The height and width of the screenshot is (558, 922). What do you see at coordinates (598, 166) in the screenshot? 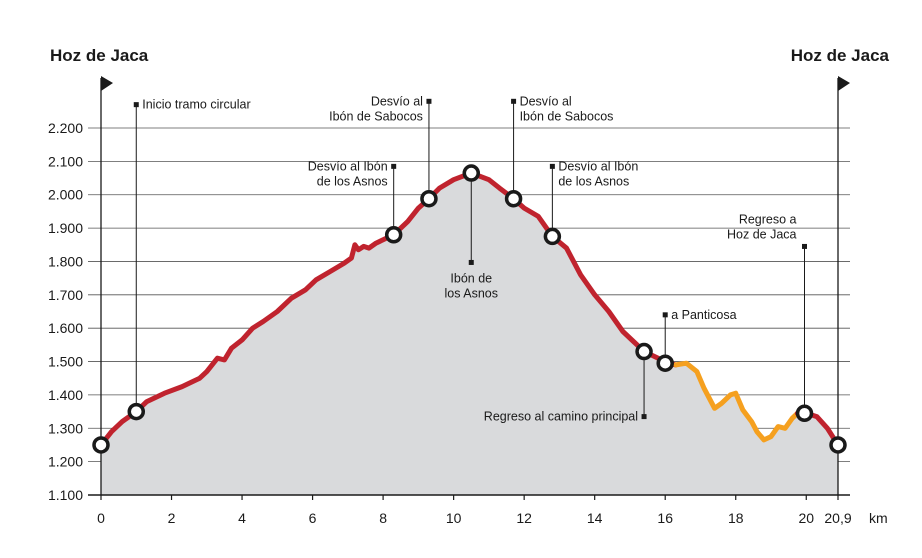
I see `annotation-label-desvio-ibon-asnos-2: Desvío al Ibón` at bounding box center [598, 166].